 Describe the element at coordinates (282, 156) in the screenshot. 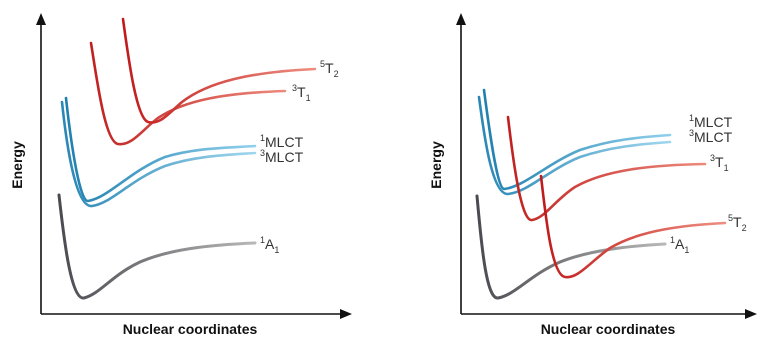

I see `left-label-3MLCT: 3MLCT` at that location.